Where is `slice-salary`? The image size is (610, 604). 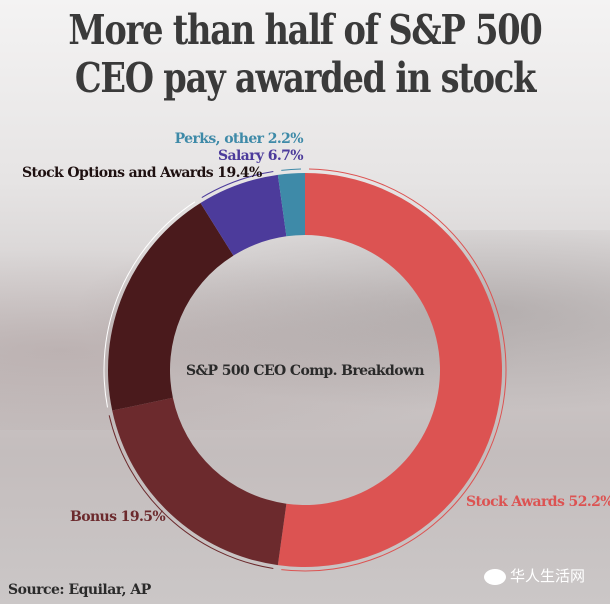 slice-salary is located at coordinates (243, 215).